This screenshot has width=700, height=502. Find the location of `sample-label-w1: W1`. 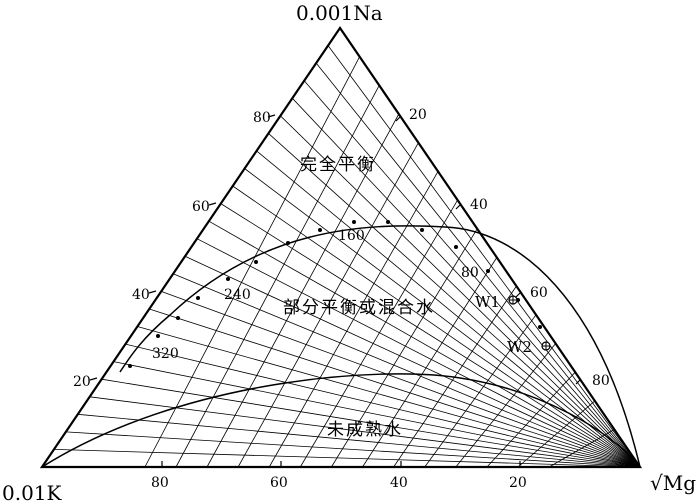

sample-label-w1: W1 is located at coordinates (487, 302).